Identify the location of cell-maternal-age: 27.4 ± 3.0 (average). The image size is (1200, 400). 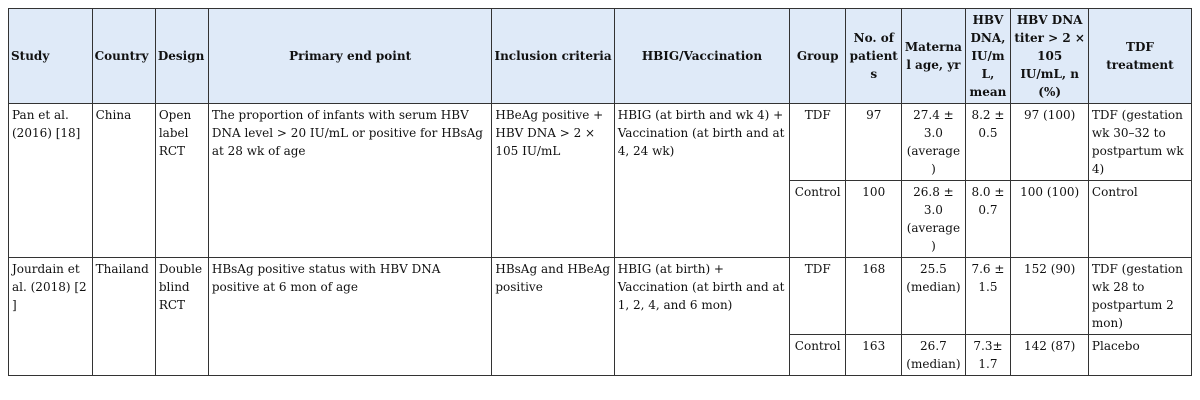
(933, 142).